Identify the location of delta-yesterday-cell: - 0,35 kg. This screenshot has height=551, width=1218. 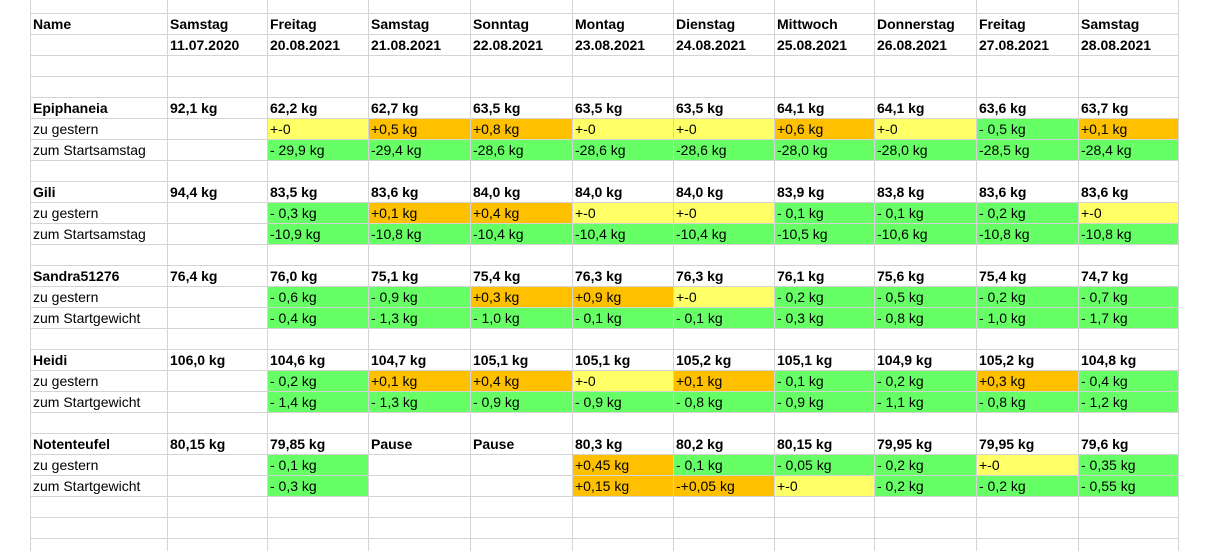
(1128, 465).